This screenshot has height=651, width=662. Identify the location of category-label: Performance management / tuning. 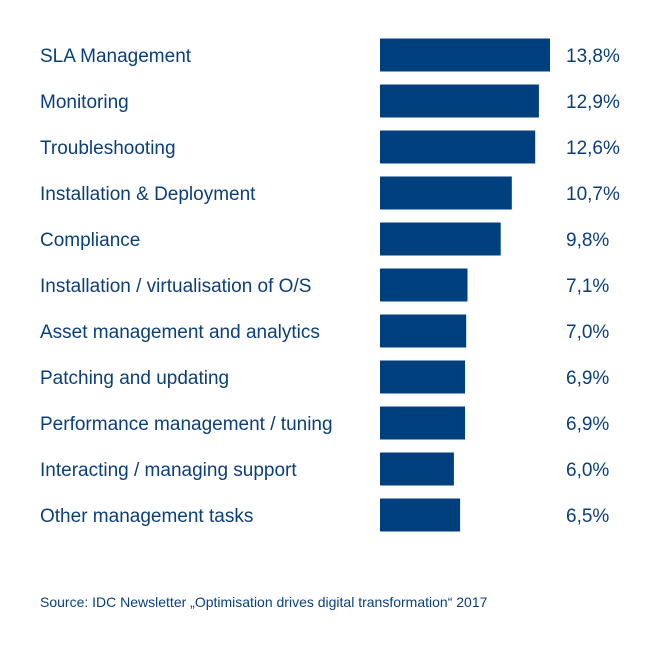
(186, 424).